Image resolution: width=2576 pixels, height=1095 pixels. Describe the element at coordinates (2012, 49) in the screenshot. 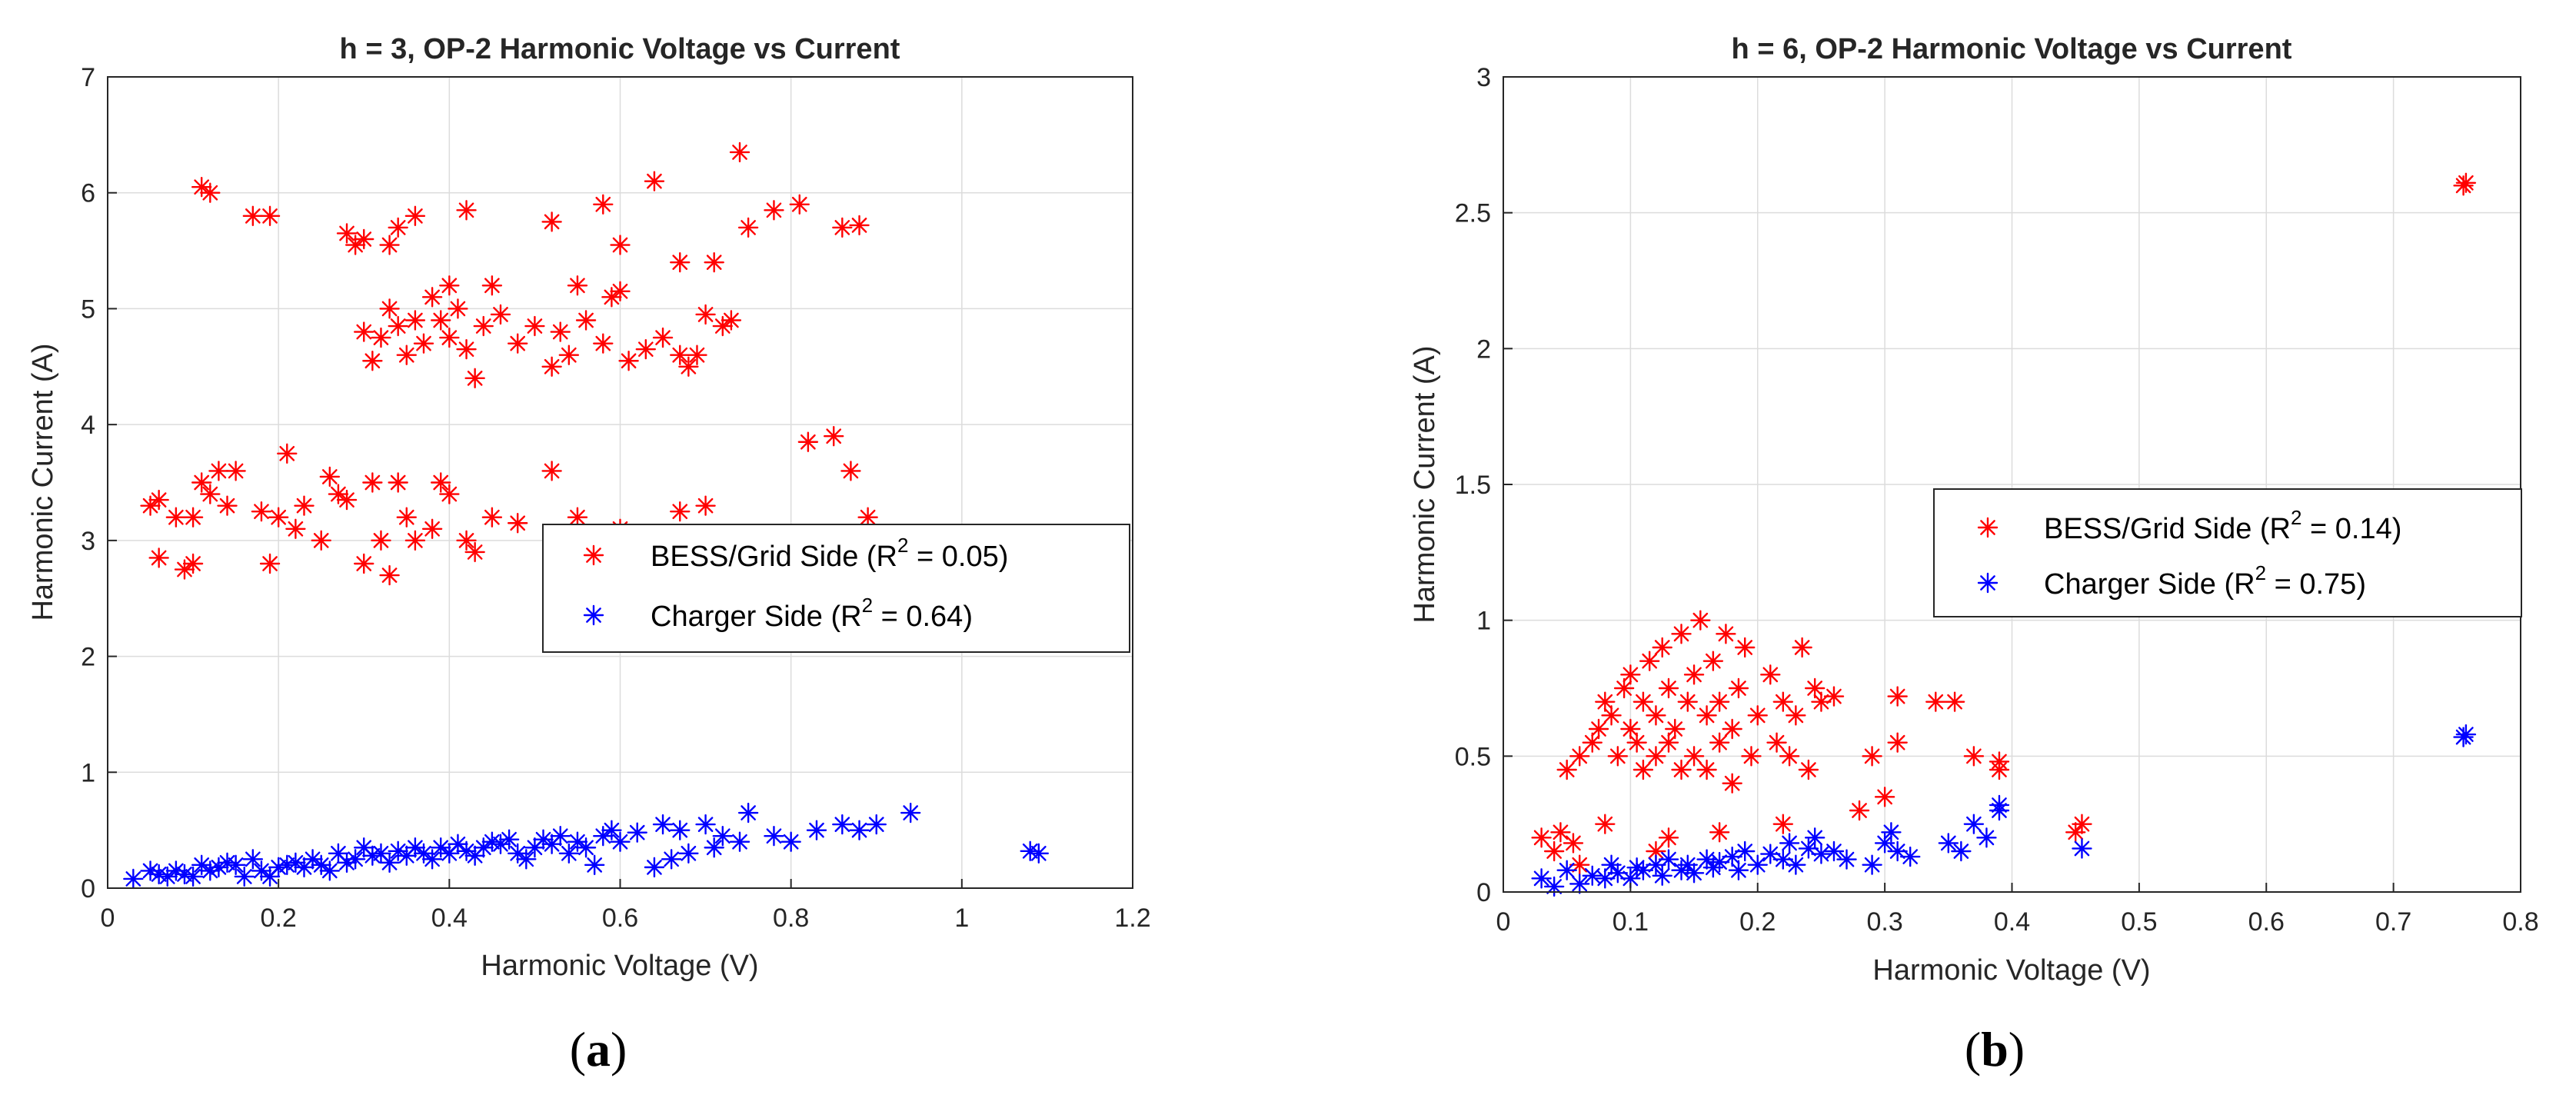

I see `chart-title-b: h = 6, OP-2 Harmonic Voltage vs Current` at that location.